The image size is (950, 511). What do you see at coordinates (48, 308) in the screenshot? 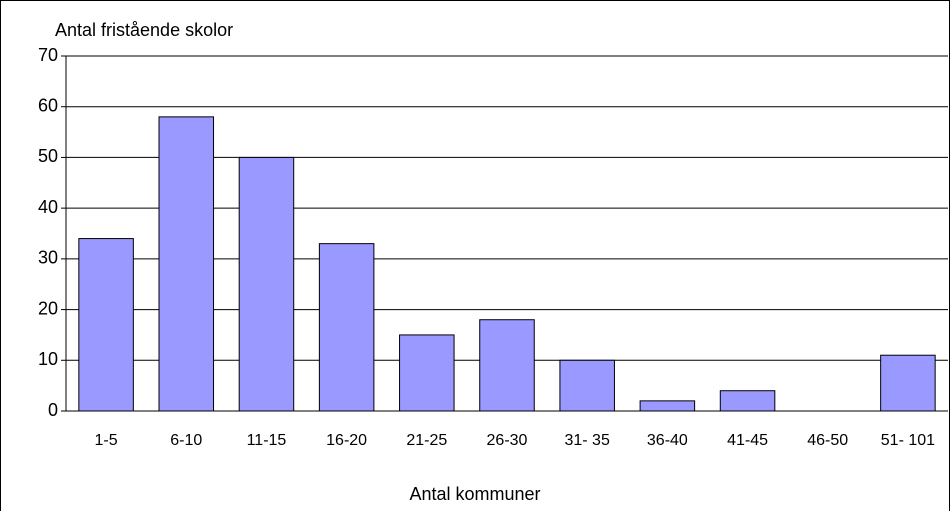
I see `y-tick-label: 20` at bounding box center [48, 308].